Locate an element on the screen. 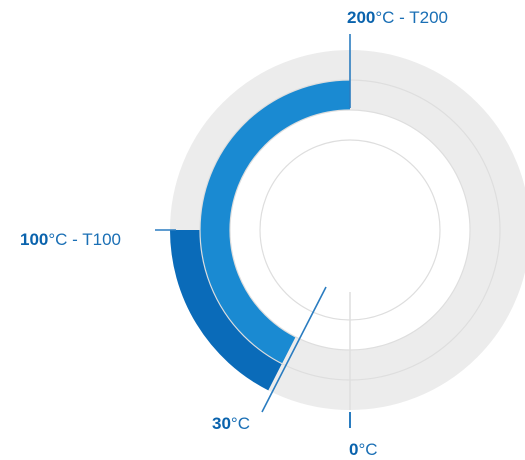 Image resolution: width=525 pixels, height=460 pixels. zero-value: 0 is located at coordinates (354, 449).